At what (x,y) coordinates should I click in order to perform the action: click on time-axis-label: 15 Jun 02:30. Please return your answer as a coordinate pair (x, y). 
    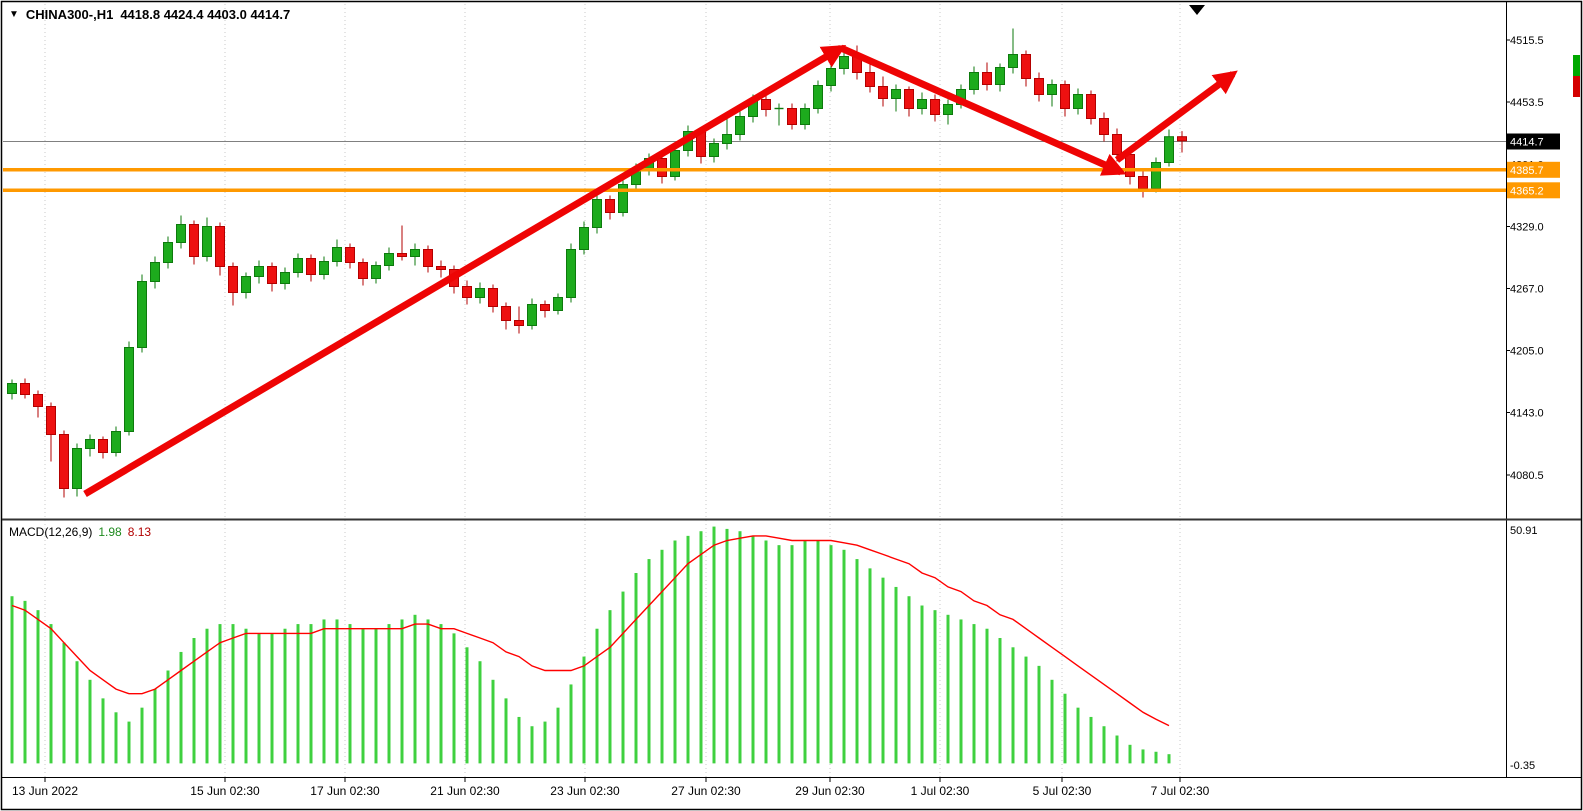
    Looking at the image, I should click on (225, 791).